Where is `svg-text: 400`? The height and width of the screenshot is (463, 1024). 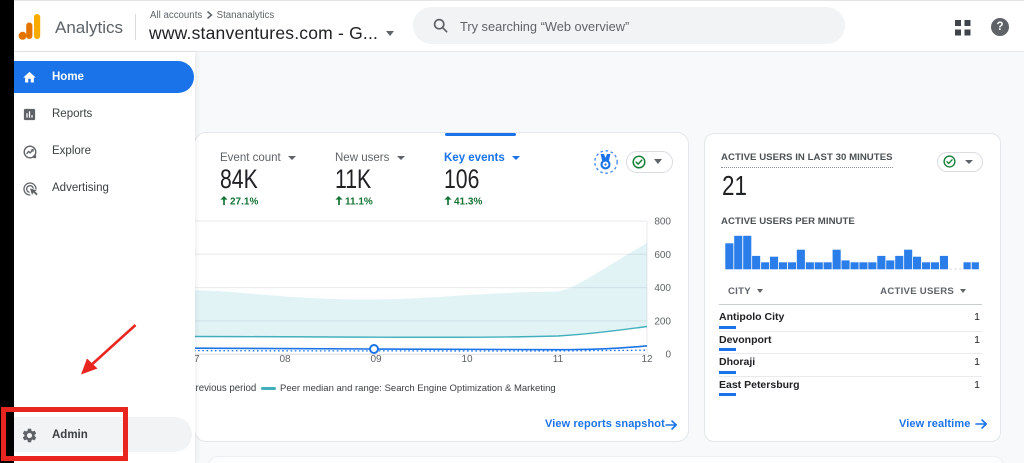 svg-text: 400 is located at coordinates (662, 288).